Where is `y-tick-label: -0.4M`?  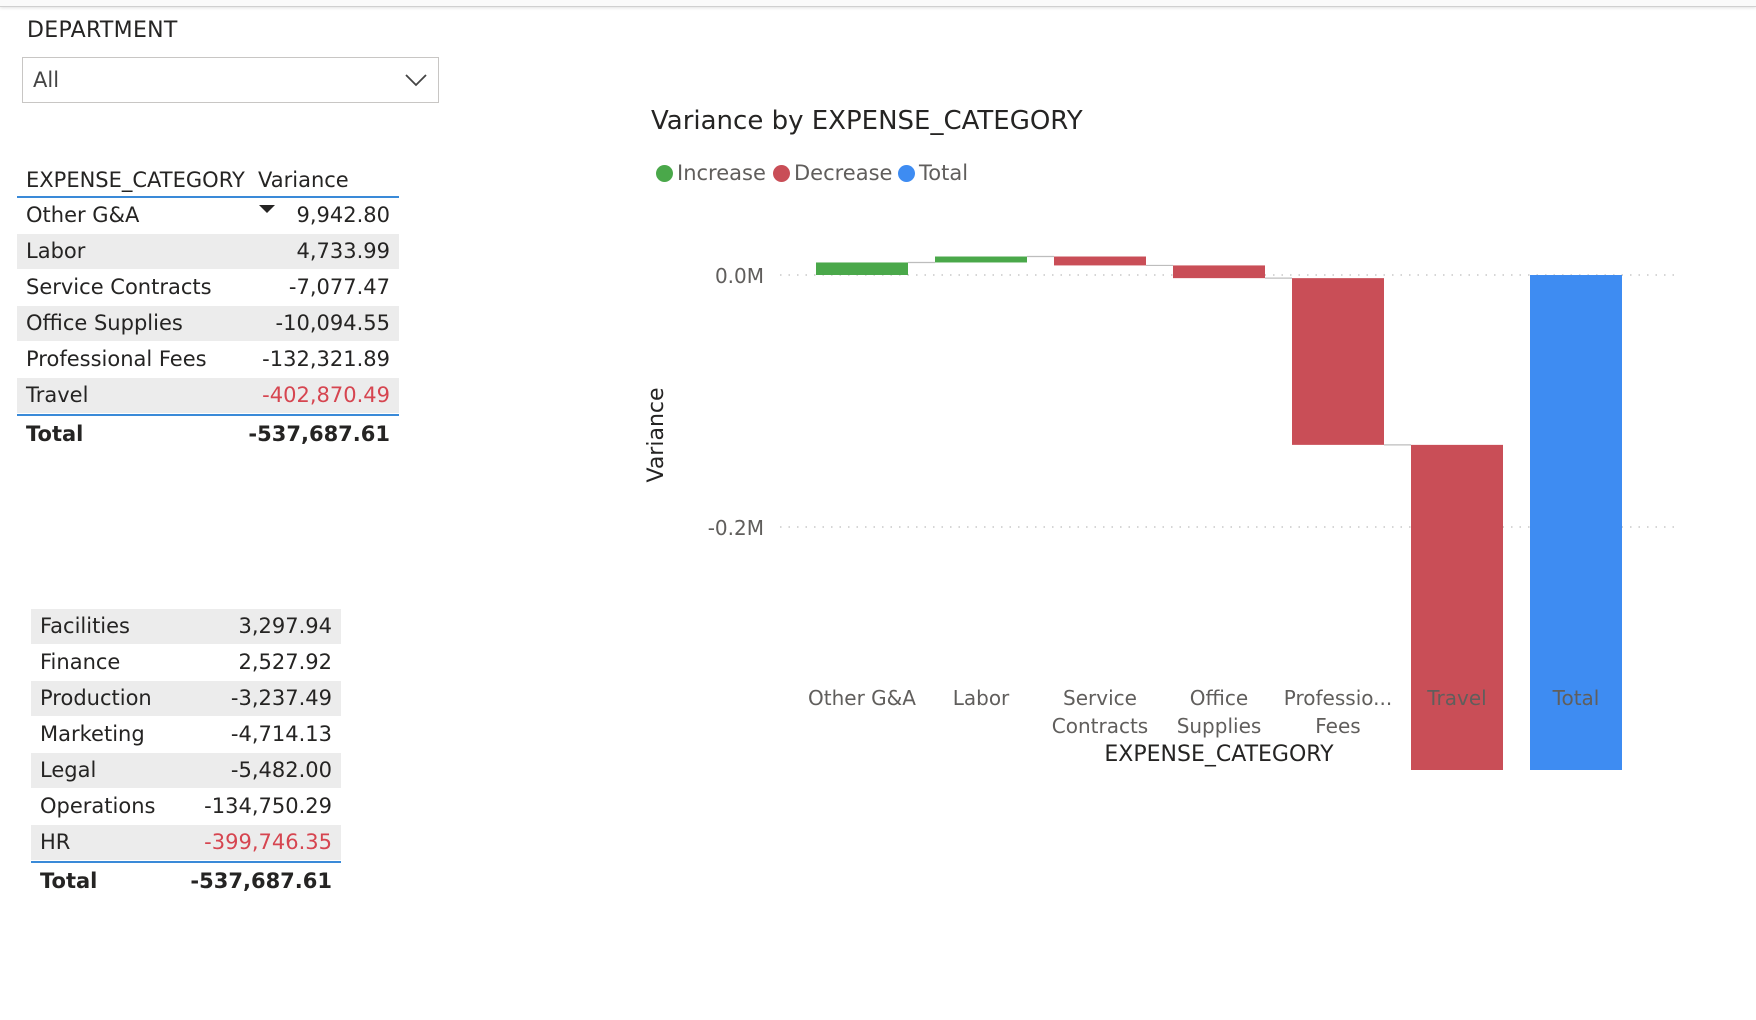 y-tick-label: -0.4M is located at coordinates (736, 769).